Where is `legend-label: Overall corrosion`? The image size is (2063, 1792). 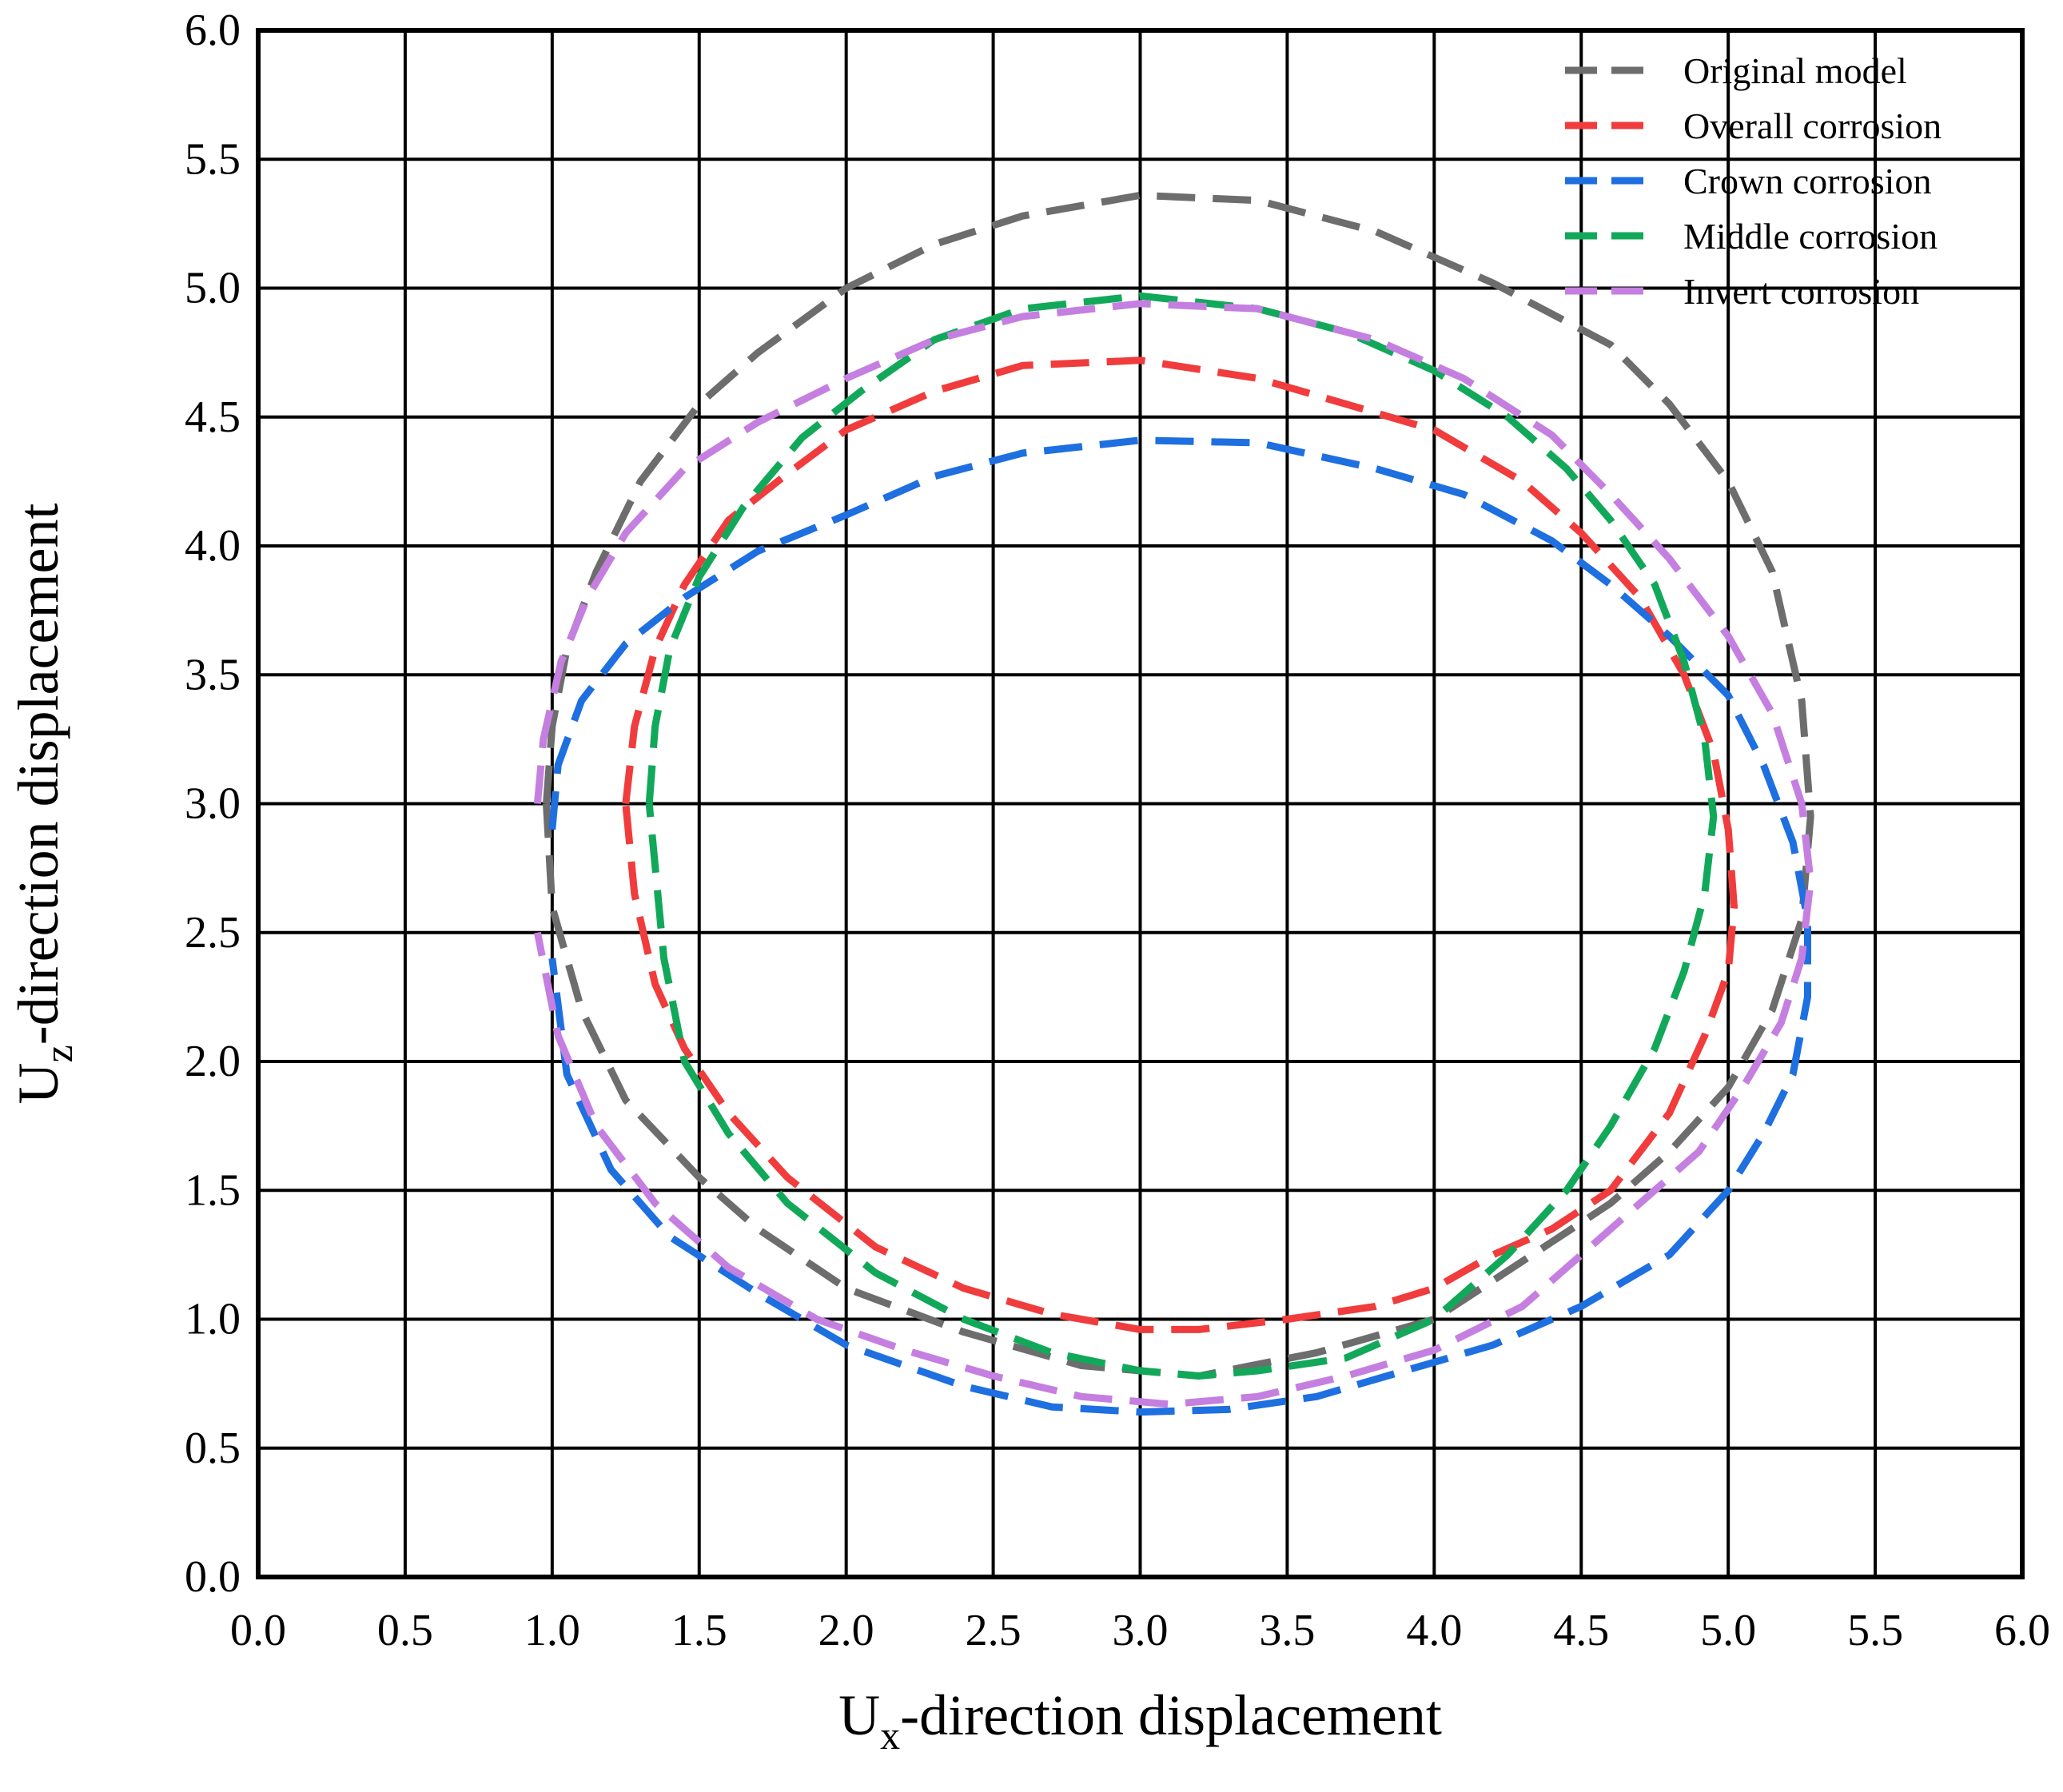 legend-label: Overall corrosion is located at coordinates (1813, 126).